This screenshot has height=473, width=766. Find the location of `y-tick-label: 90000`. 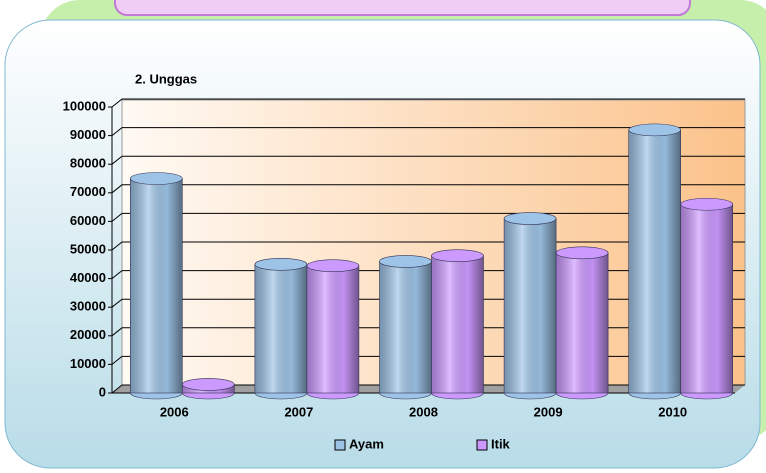

y-tick-label: 90000 is located at coordinates (88, 134).